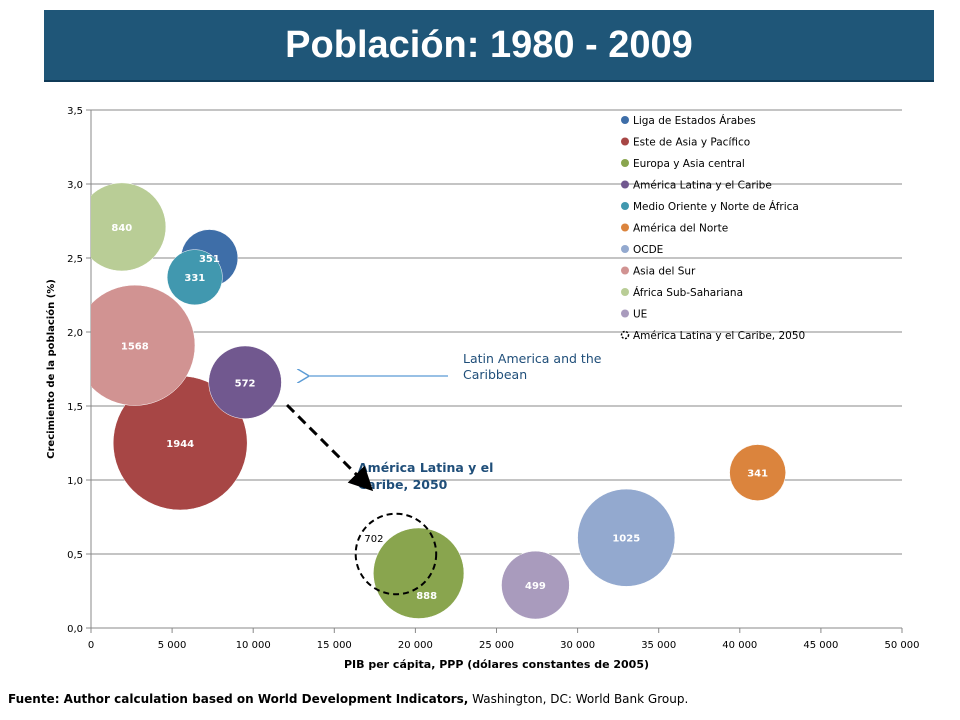 The height and width of the screenshot is (720, 960). I want to click on x-tick-label: 25 000, so click(496, 645).